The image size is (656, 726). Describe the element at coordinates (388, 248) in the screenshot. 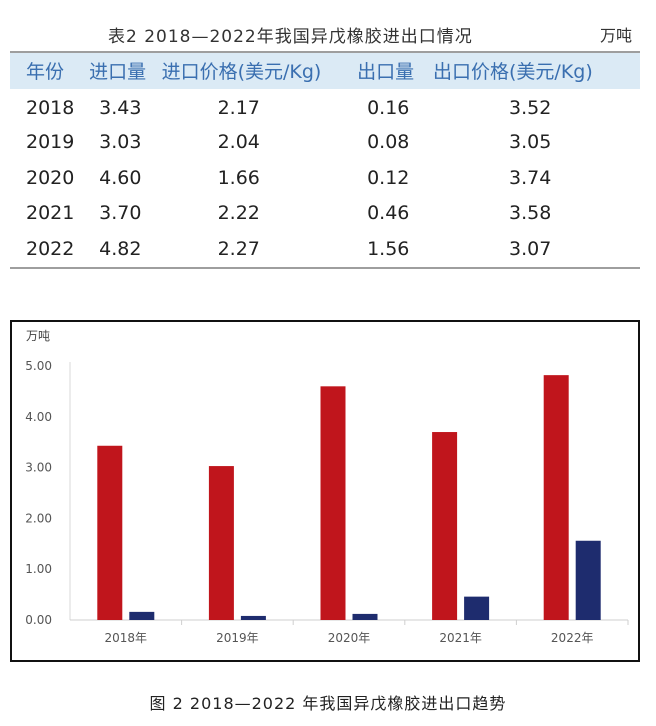

I see `cell-export-volume: 1.56` at that location.